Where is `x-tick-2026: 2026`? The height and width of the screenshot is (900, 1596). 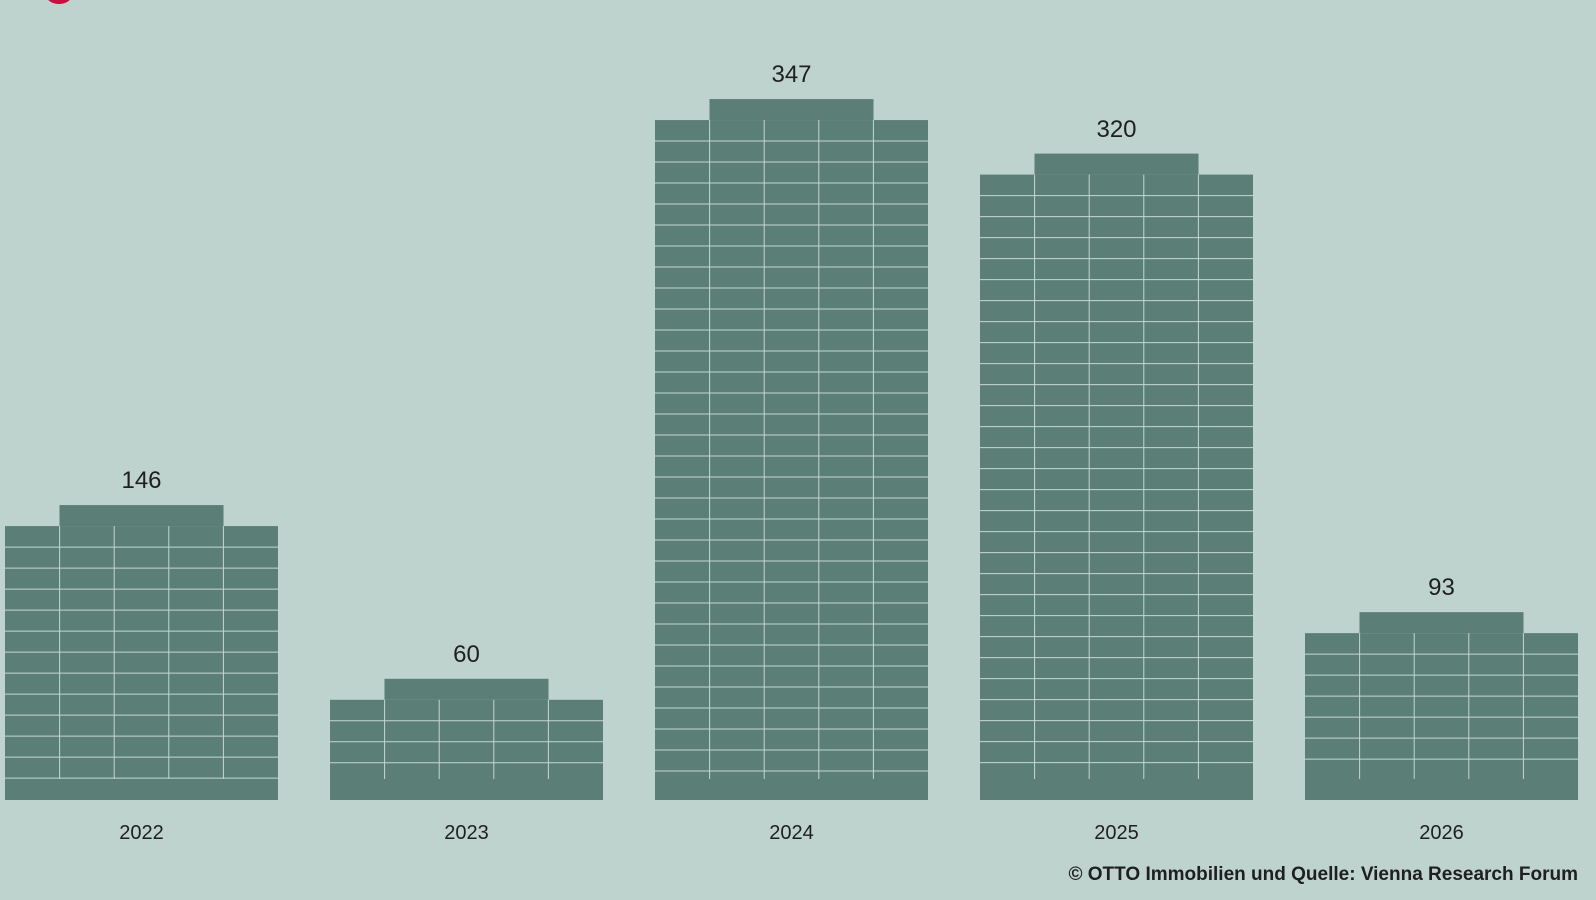 x-tick-2026: 2026 is located at coordinates (1441, 833).